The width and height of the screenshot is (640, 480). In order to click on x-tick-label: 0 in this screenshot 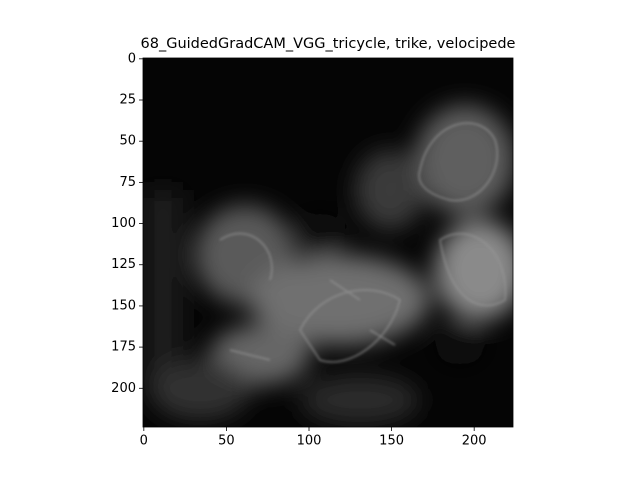, I will do `click(144, 441)`.